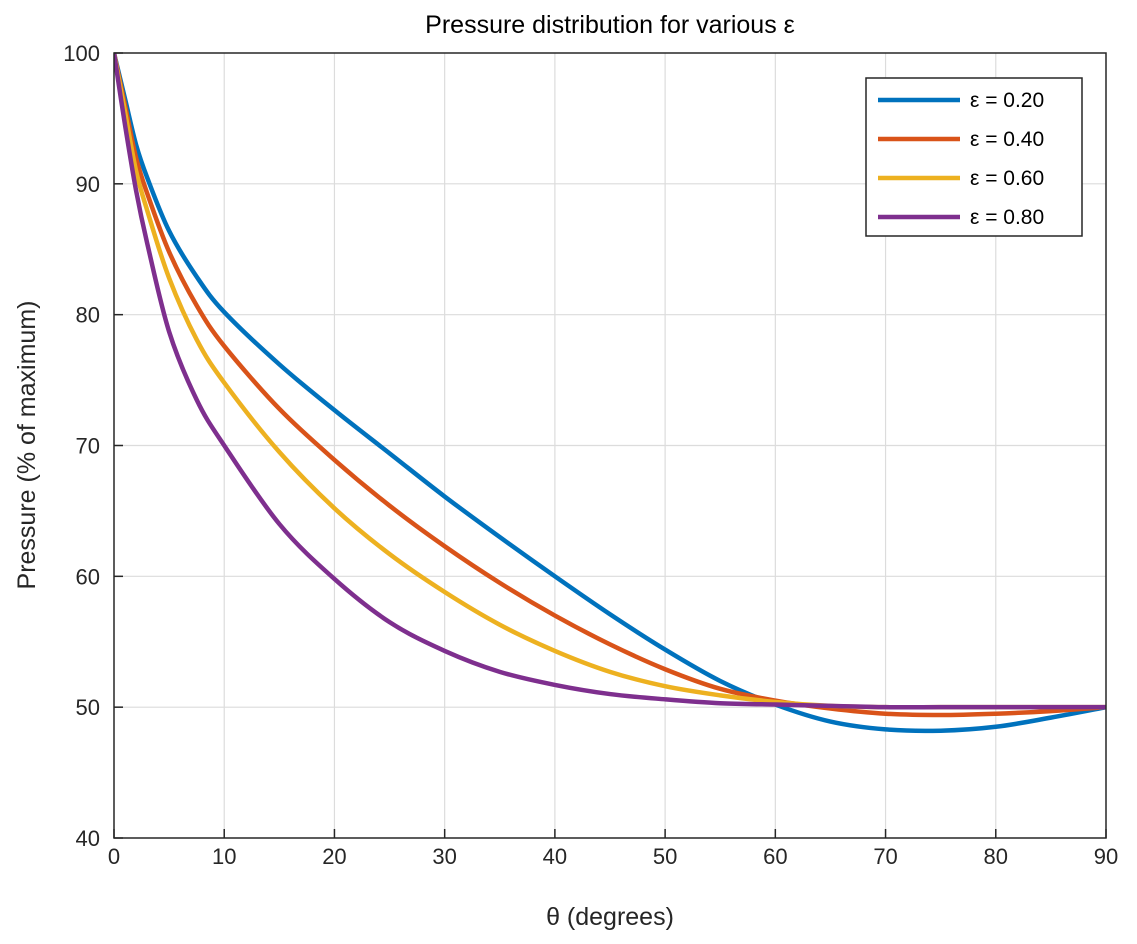 The image size is (1137, 944). I want to click on legend-label-4: ε = 0.80, so click(1007, 217).